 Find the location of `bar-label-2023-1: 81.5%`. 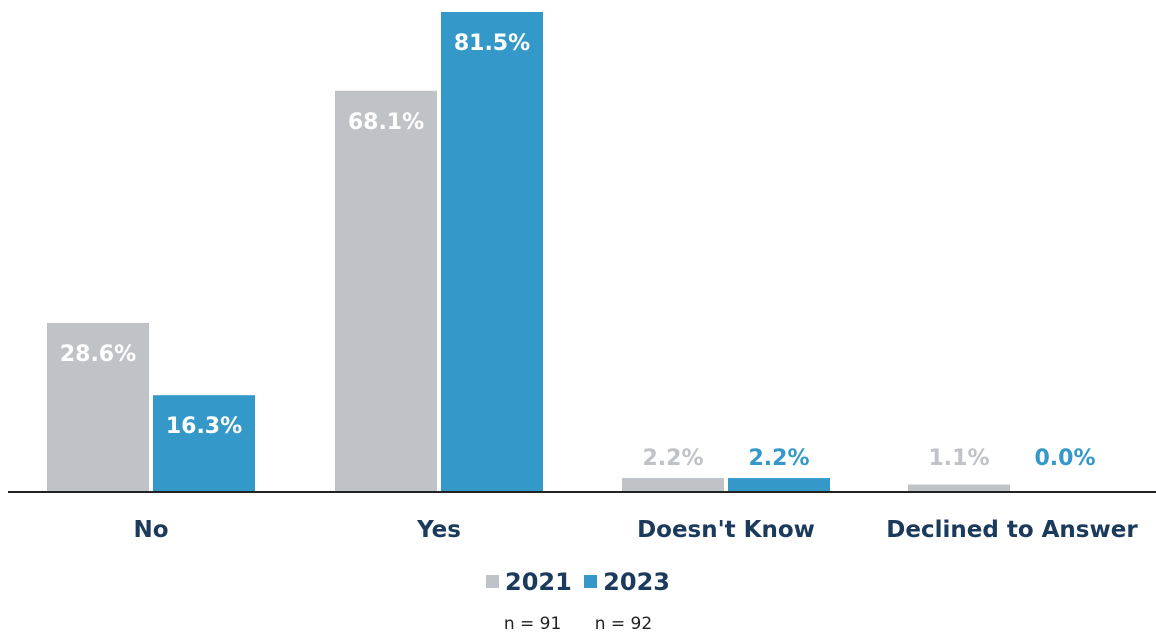

bar-label-2023-1: 81.5% is located at coordinates (492, 43).